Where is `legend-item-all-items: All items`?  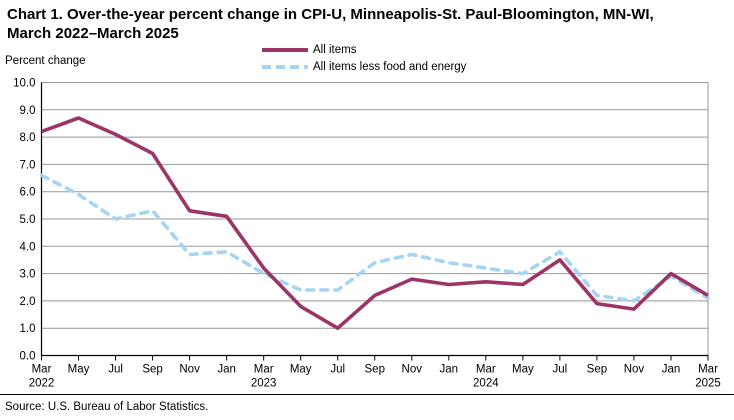 legend-item-all-items: All items is located at coordinates (364, 49).